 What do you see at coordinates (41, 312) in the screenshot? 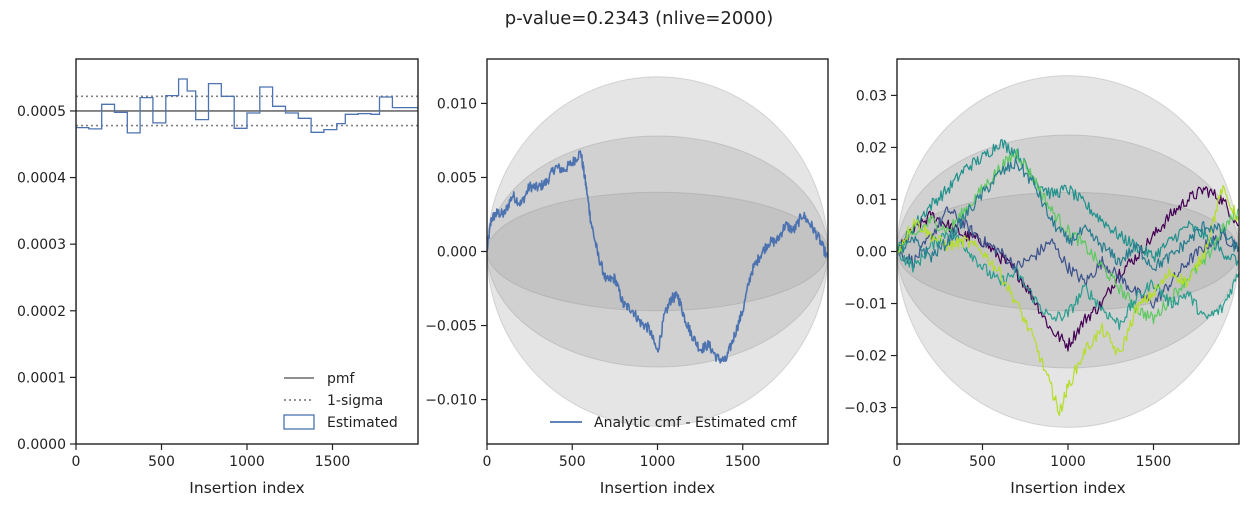
I see `y-tick-label: 0.0002` at bounding box center [41, 312].